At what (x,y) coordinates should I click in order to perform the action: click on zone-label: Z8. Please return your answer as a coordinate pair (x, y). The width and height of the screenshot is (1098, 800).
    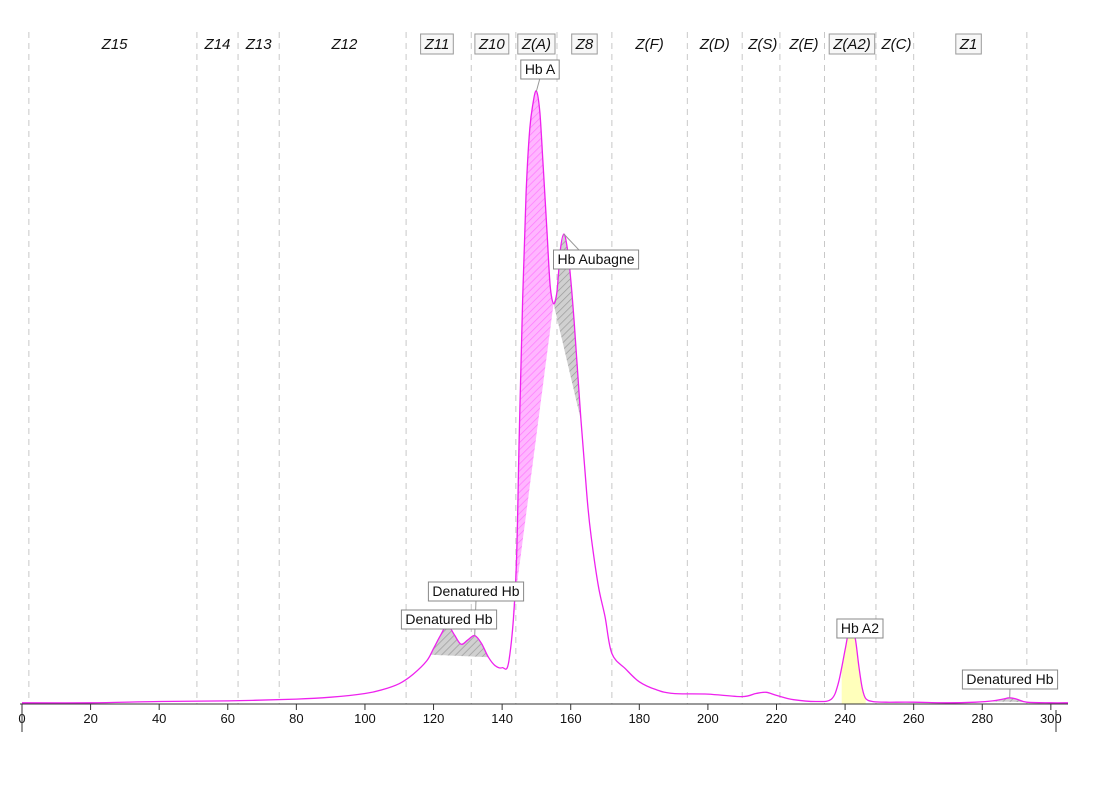
    Looking at the image, I should click on (584, 44).